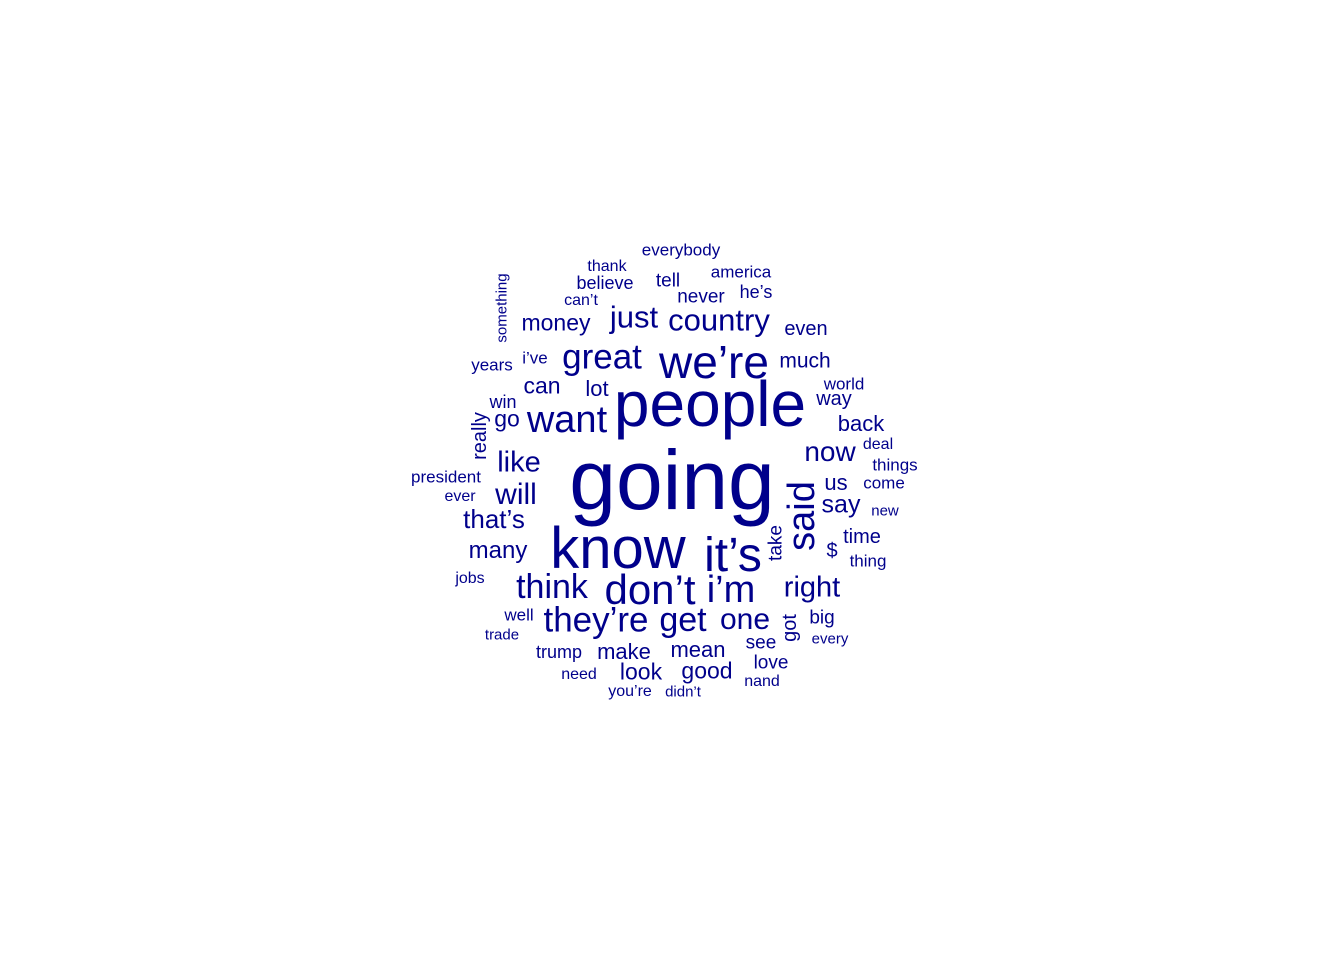 This screenshot has height=960, width=1344. I want to click on word-get: get, so click(683, 620).